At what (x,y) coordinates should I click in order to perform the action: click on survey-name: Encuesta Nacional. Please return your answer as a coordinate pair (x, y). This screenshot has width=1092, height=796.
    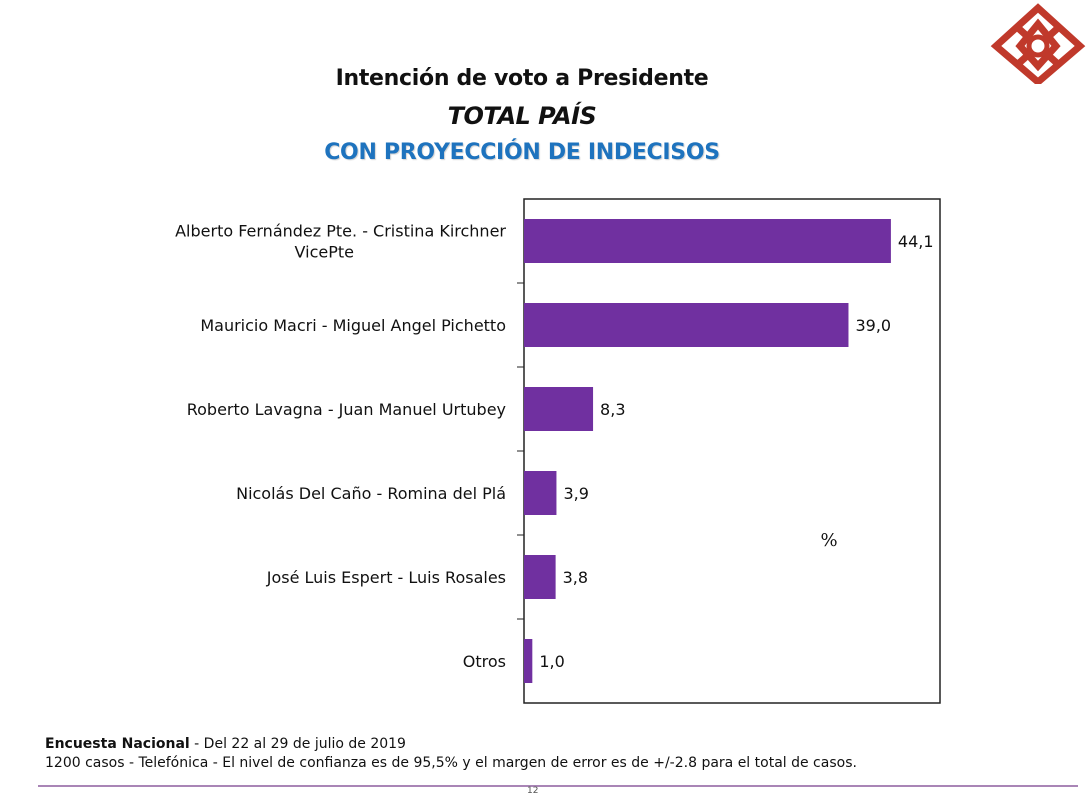
    Looking at the image, I should click on (117, 744).